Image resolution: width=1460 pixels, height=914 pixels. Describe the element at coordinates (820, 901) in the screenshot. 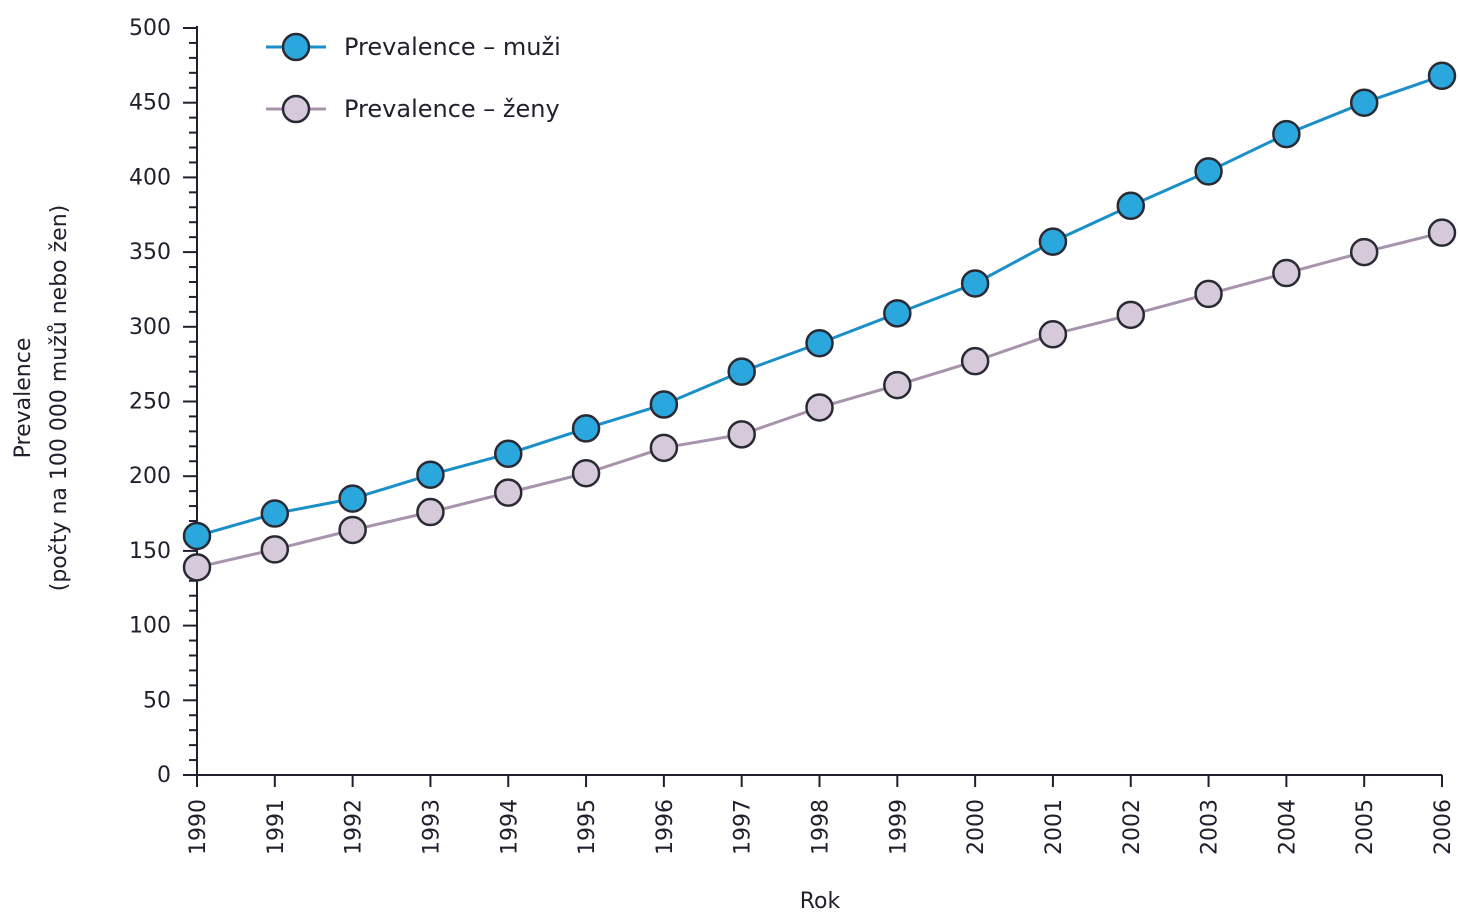

I see `x-axis-title: Rok` at that location.